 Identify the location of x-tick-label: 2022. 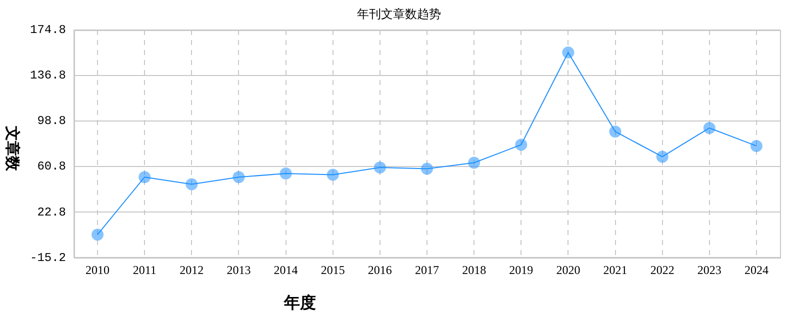
(662, 269).